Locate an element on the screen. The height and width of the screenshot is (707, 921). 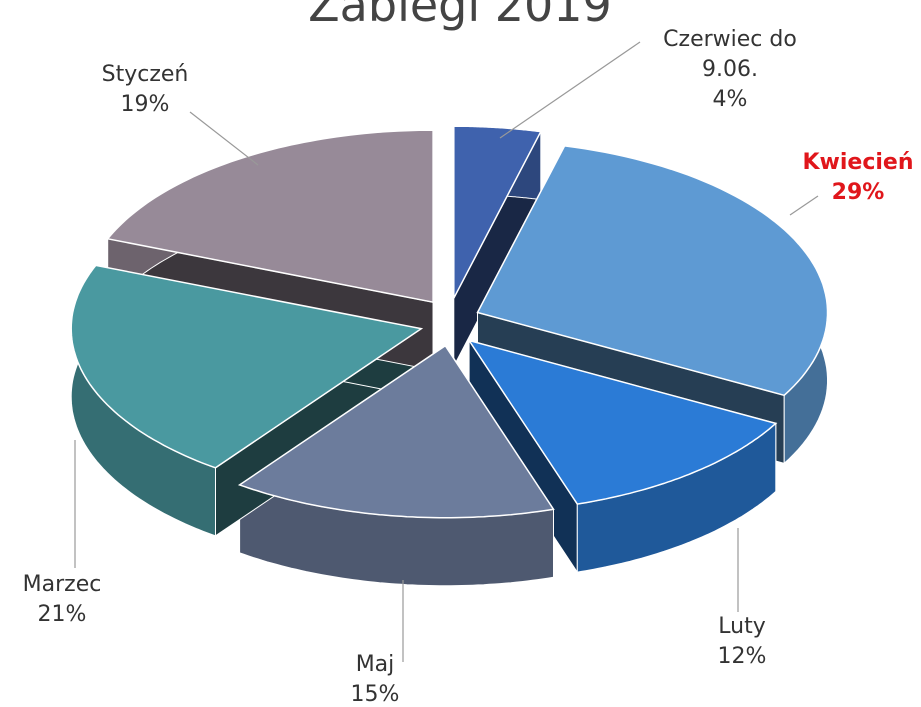
data-label: Maj 15% is located at coordinates (375, 678).